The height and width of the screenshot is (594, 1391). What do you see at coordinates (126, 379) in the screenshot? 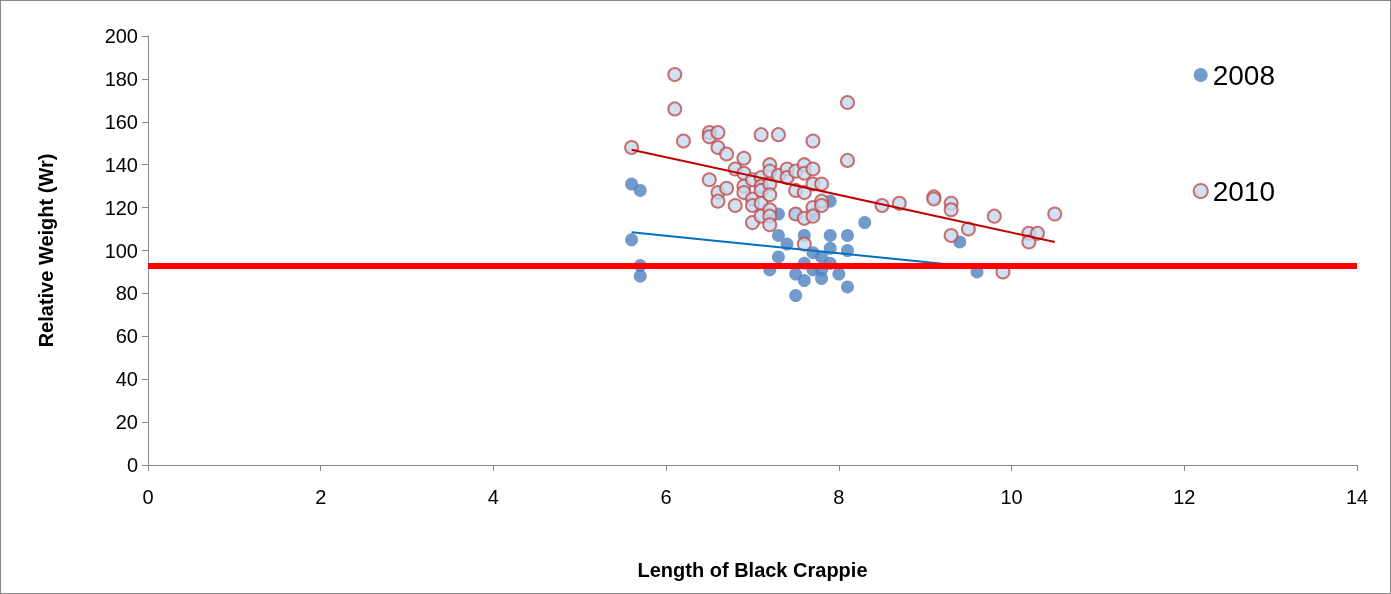
I see `y-tick-label: 40` at bounding box center [126, 379].